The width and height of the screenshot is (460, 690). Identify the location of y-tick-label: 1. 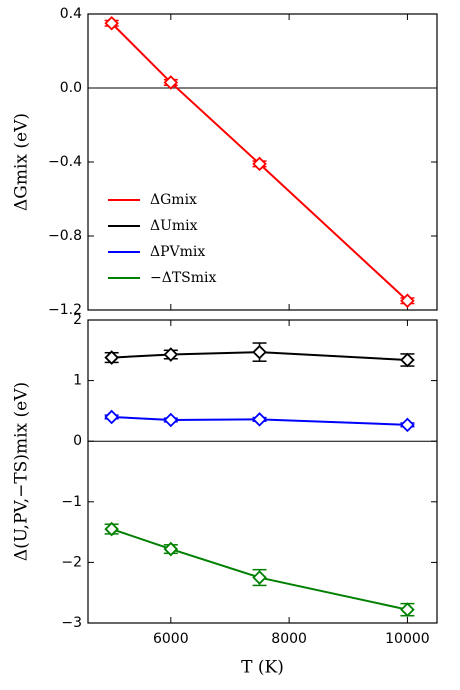
(77, 381).